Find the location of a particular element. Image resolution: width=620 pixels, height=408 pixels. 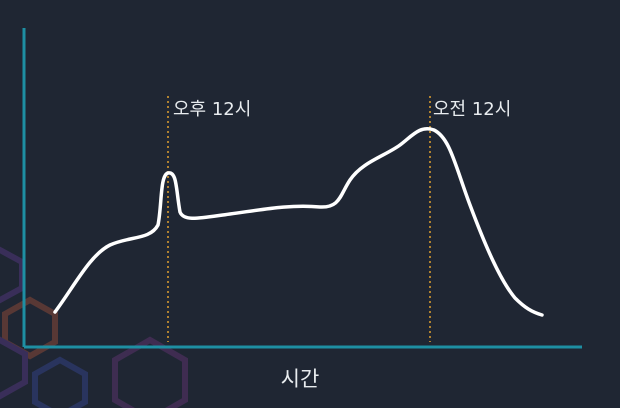

annotation-label: 오후 12시 is located at coordinates (212, 109).